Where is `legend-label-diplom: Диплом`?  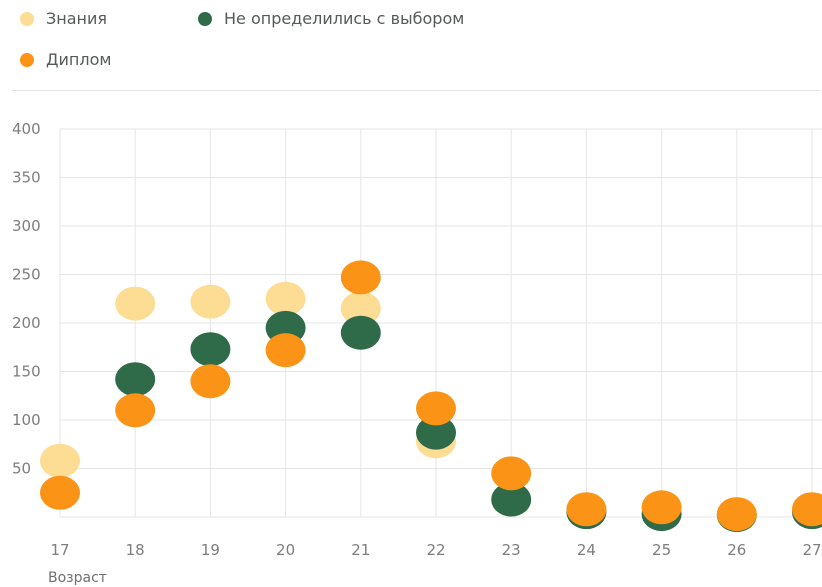
legend-label-diplom: Диплом is located at coordinates (79, 59).